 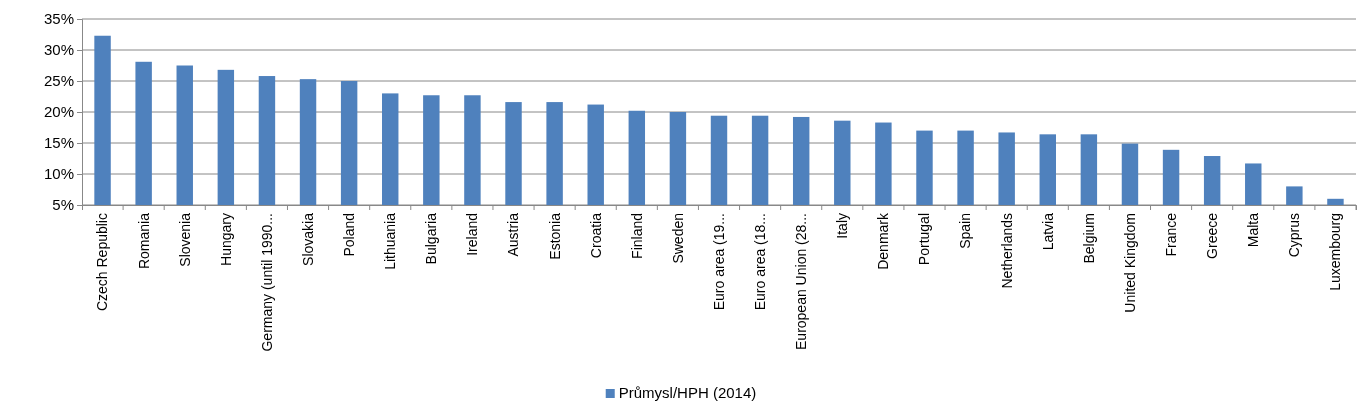 What do you see at coordinates (431, 238) in the screenshot?
I see `x-tick-label: Bulgaria` at bounding box center [431, 238].